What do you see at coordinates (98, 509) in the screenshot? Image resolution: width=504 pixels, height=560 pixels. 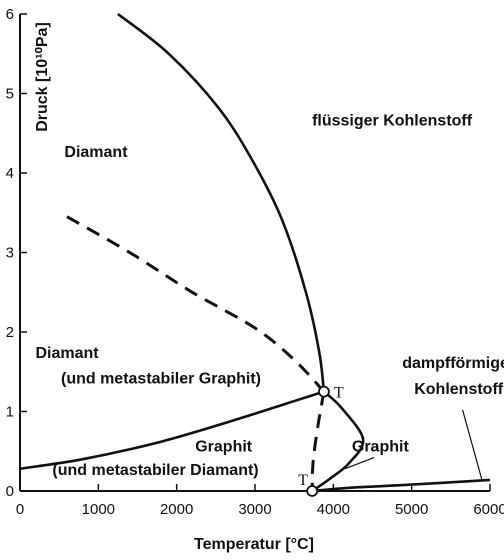 I see `x-tick-label: 1000` at bounding box center [98, 509].